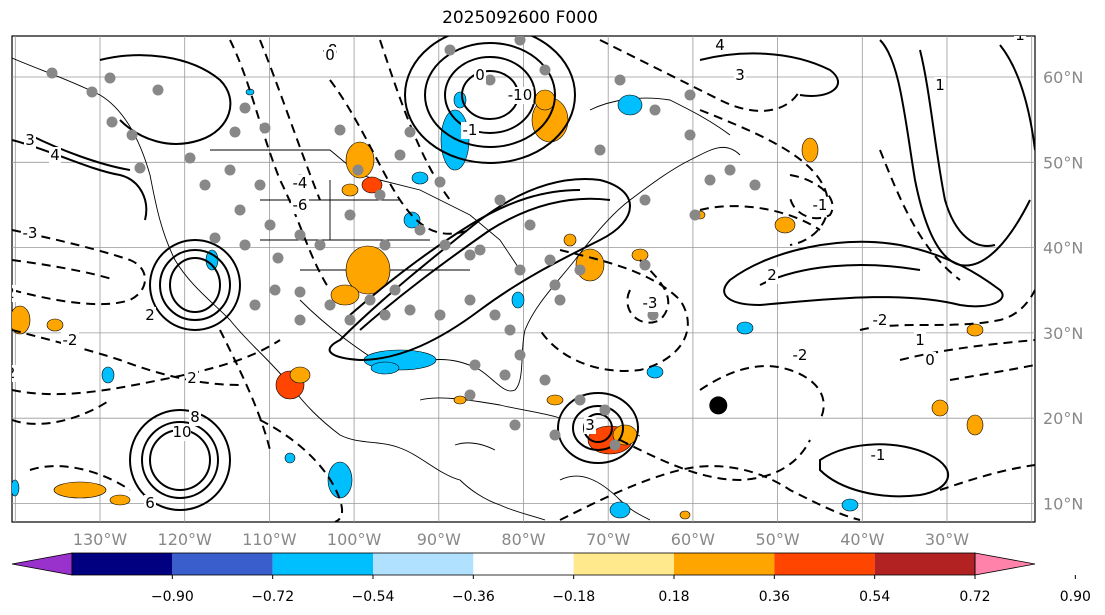 This screenshot has height=615, width=1105. I want to click on lat-tick-label: 40°N, so click(1063, 248).